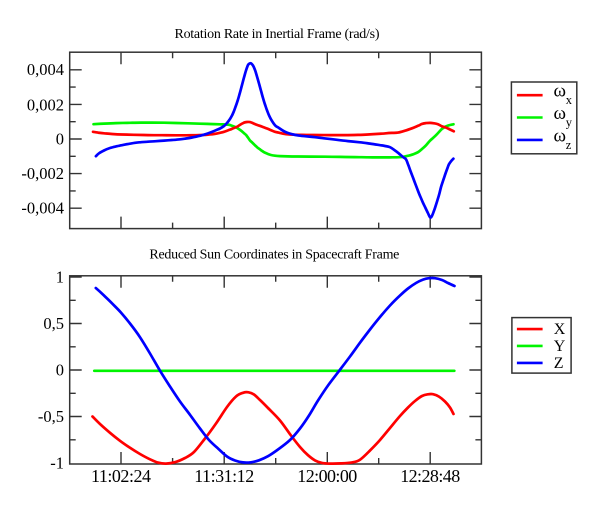 This screenshot has width=600, height=506. Describe the element at coordinates (559, 363) in the screenshot. I see `svg-text: Z` at that location.